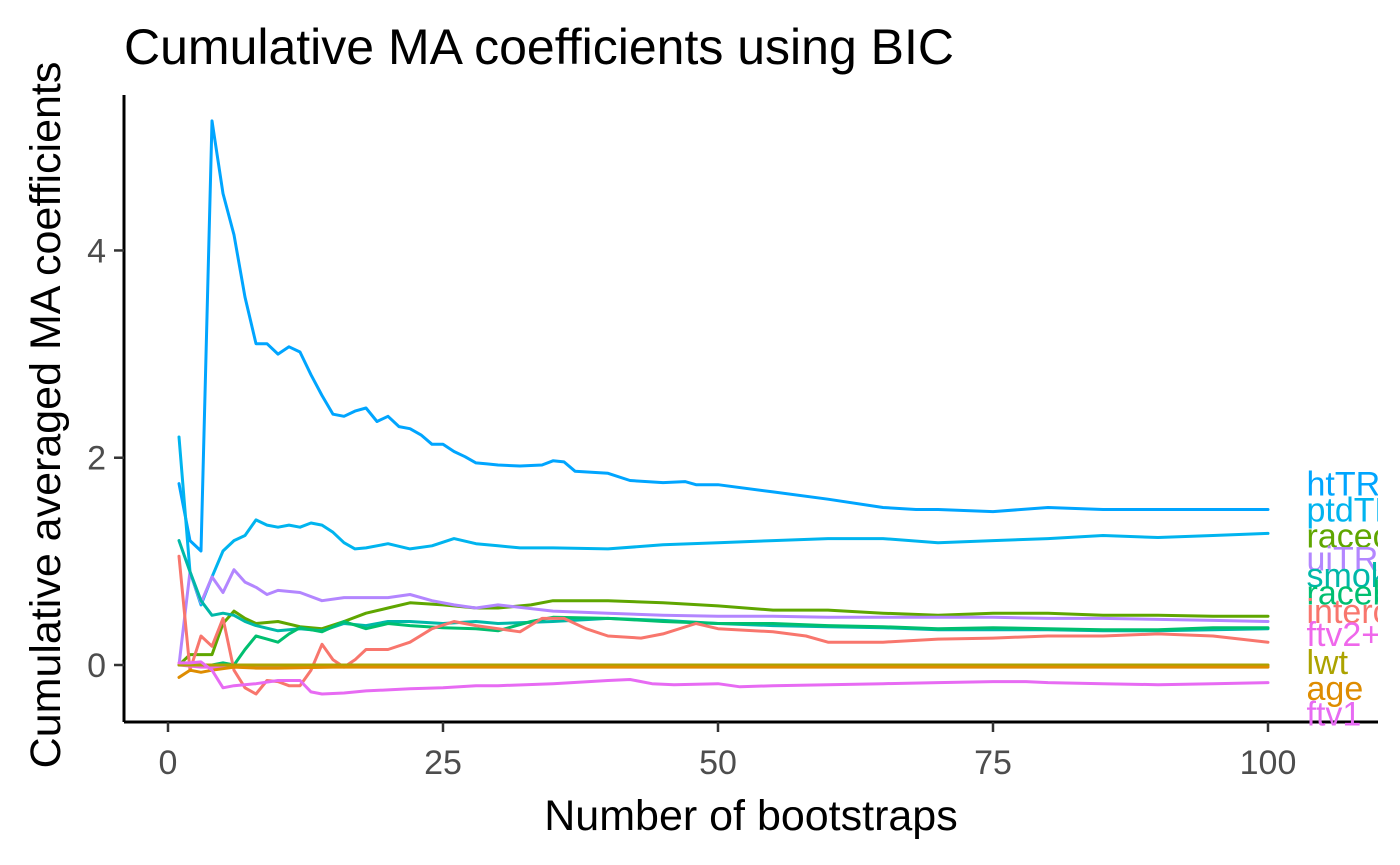 Image resolution: width=1400 pixels, height=865 pixels. What do you see at coordinates (1268, 763) in the screenshot?
I see `x-tick-label: 100` at bounding box center [1268, 763].